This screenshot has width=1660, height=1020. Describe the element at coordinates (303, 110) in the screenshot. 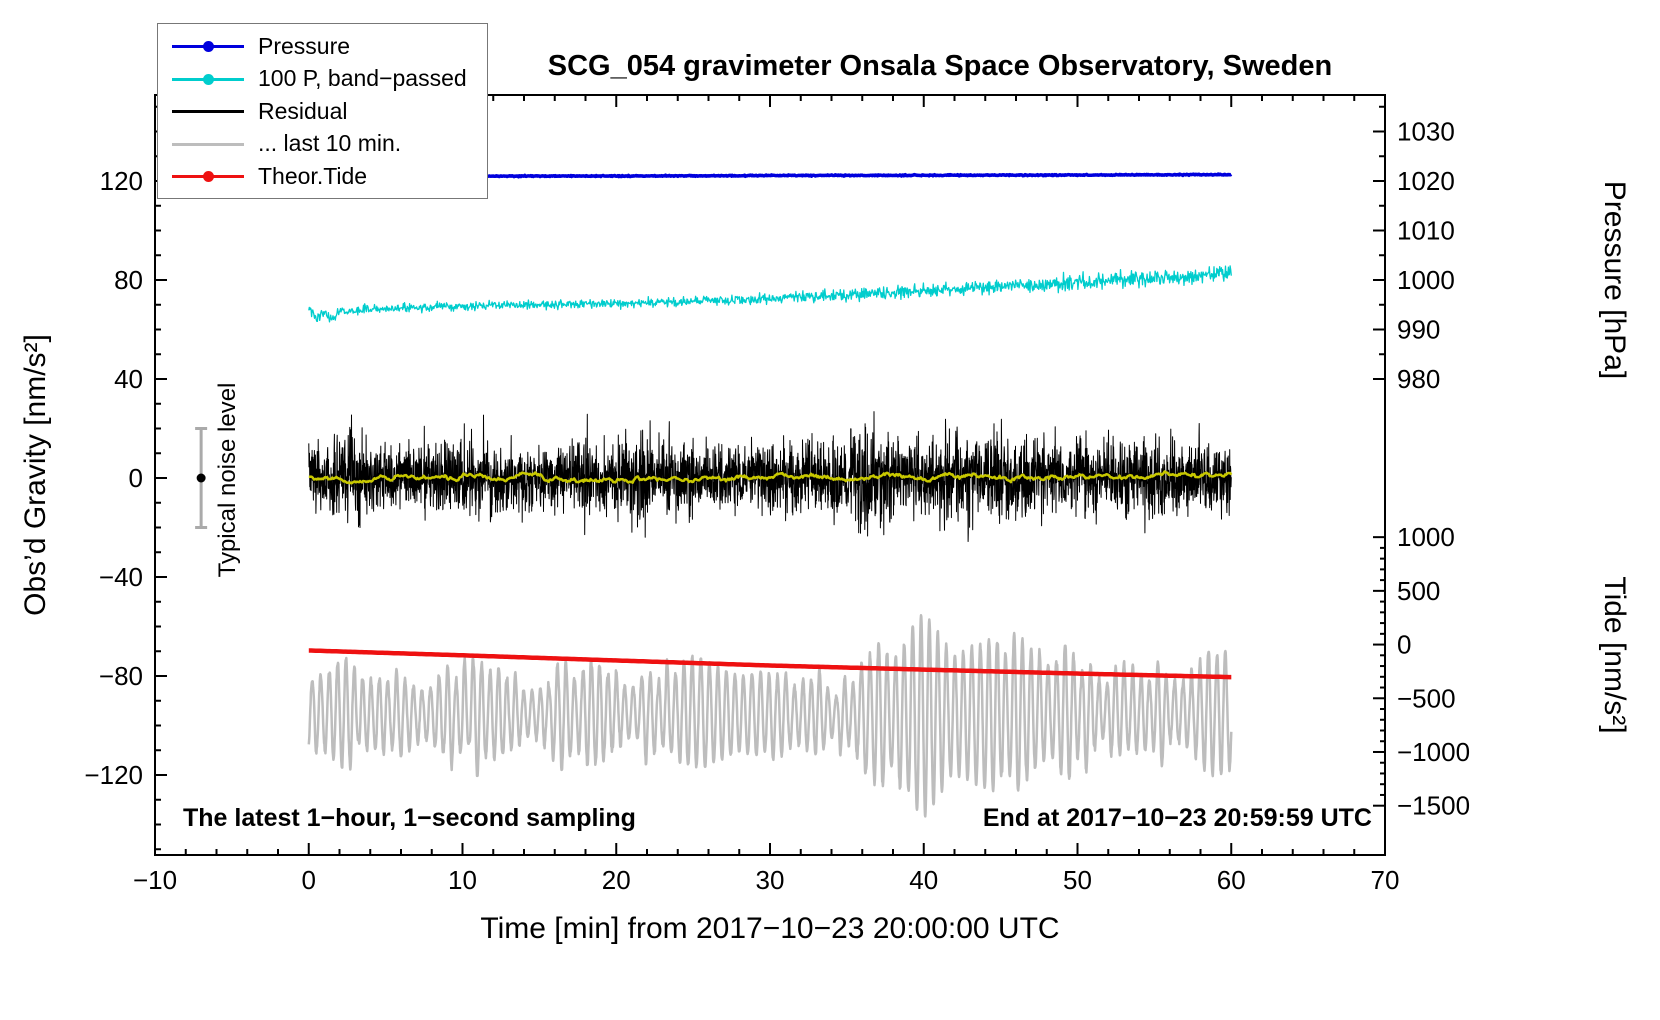

I see `legend-label: Residual` at that location.